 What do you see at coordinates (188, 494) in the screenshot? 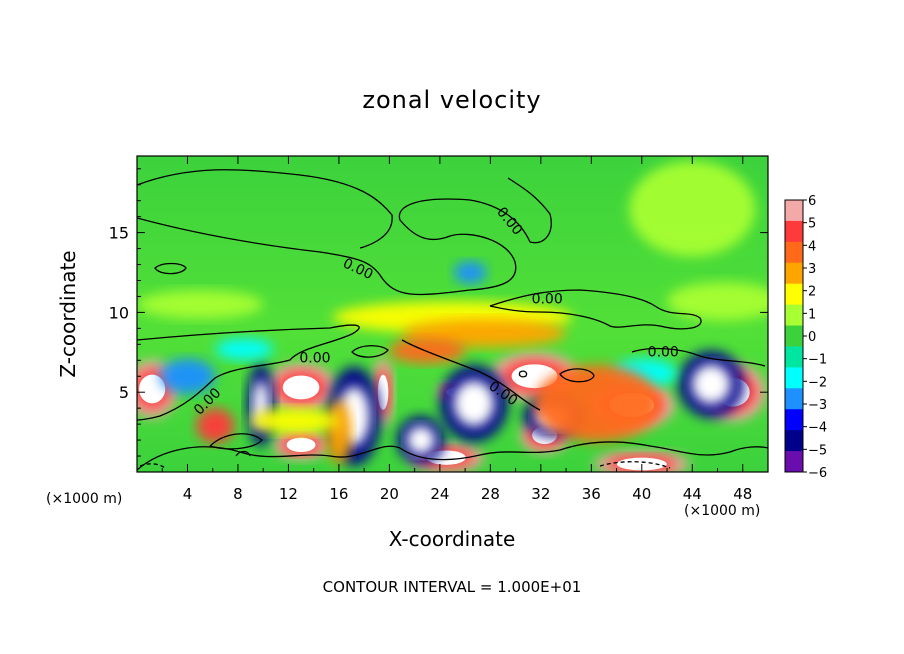
I see `x-tick-label: 4` at bounding box center [188, 494].